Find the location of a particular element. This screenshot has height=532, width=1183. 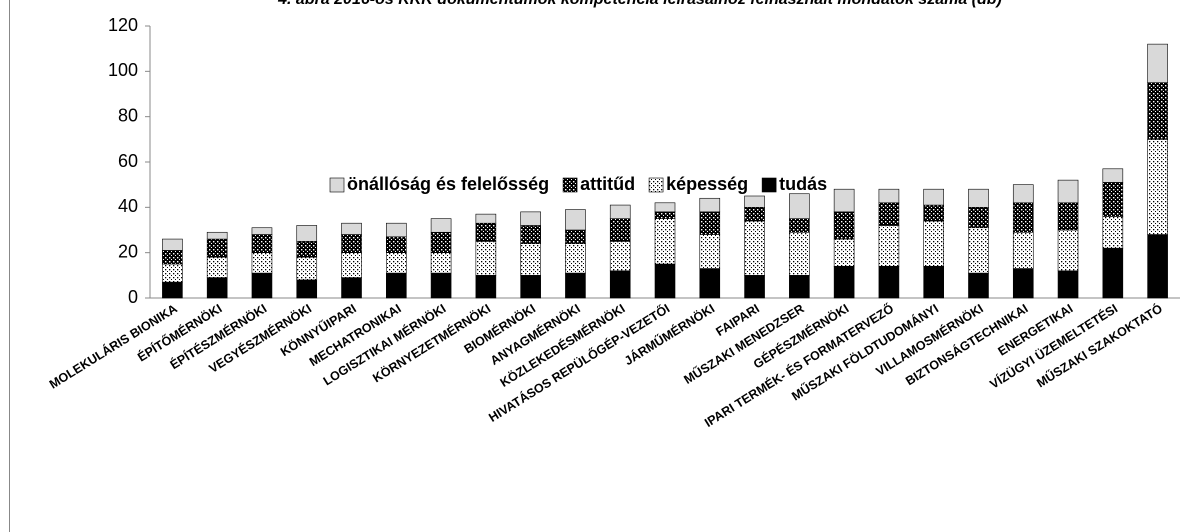

y-tick-label: 80 is located at coordinates (128, 115).